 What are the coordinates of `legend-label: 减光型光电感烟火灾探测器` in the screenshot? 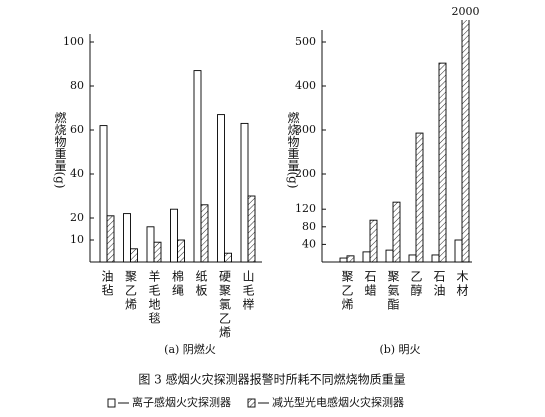 It's located at (338, 402).